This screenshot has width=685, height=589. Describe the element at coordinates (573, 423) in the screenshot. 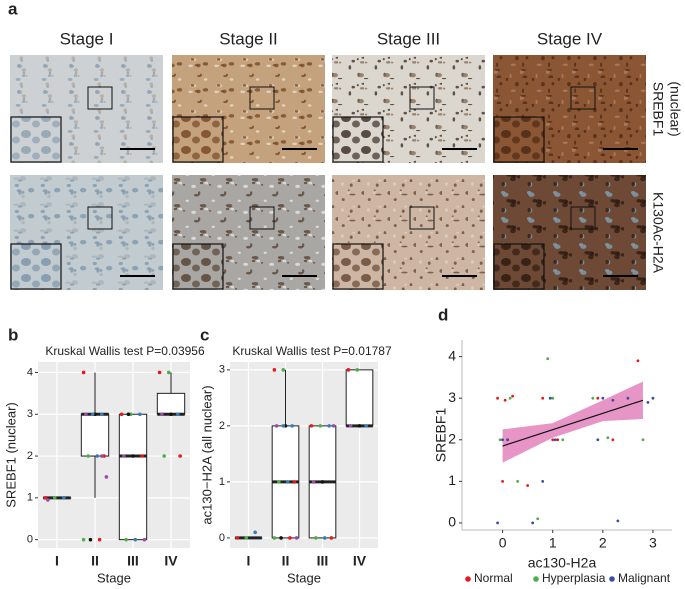

I see `regression-line` at that location.